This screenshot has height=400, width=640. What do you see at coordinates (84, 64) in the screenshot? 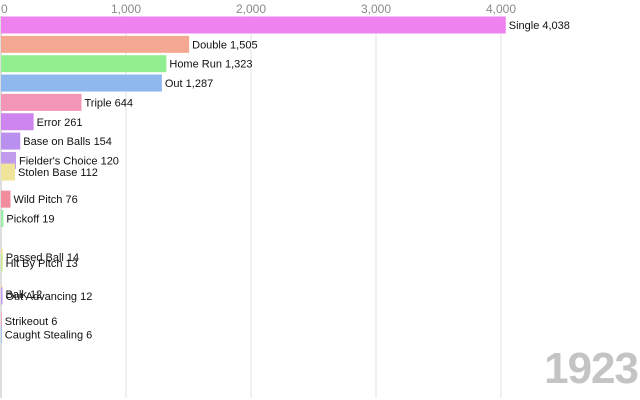
I see `bar-home-run` at bounding box center [84, 64].